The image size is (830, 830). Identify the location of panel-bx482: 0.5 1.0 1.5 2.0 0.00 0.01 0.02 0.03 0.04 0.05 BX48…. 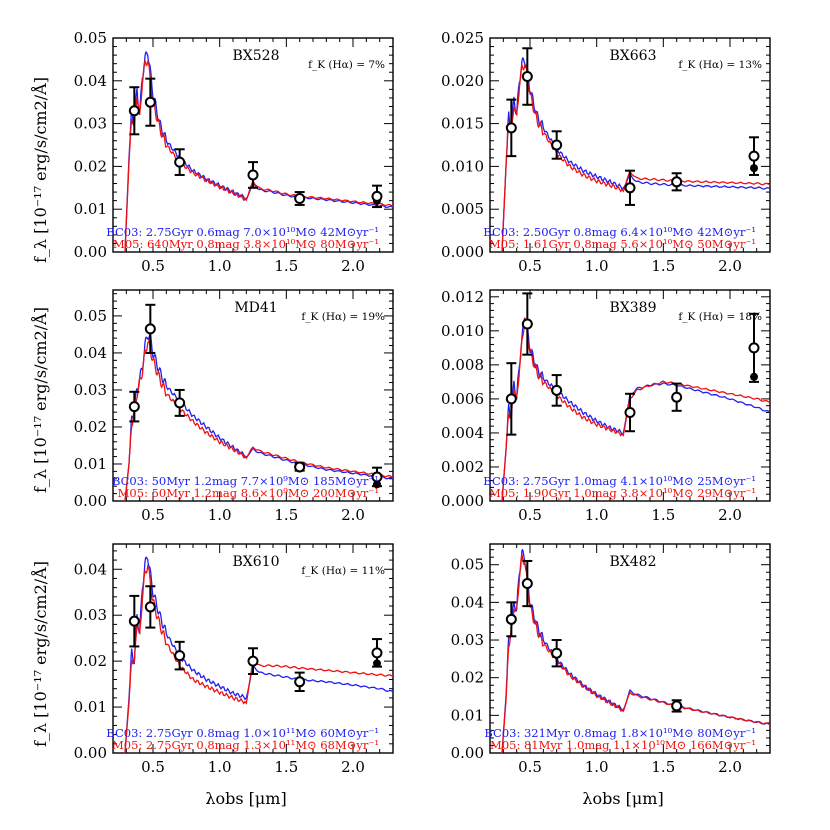
(611, 659).